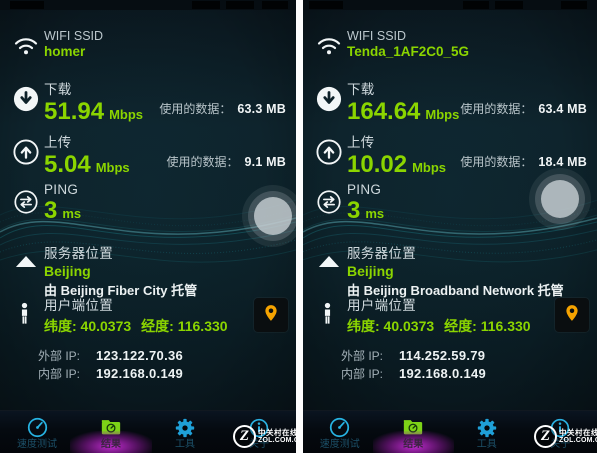 Image resolution: width=600 pixels, height=453 pixels. Describe the element at coordinates (148, 315) in the screenshot. I see `client-location-section: 用户端位置 纬度: 40.0373 经度: 116.330` at that location.